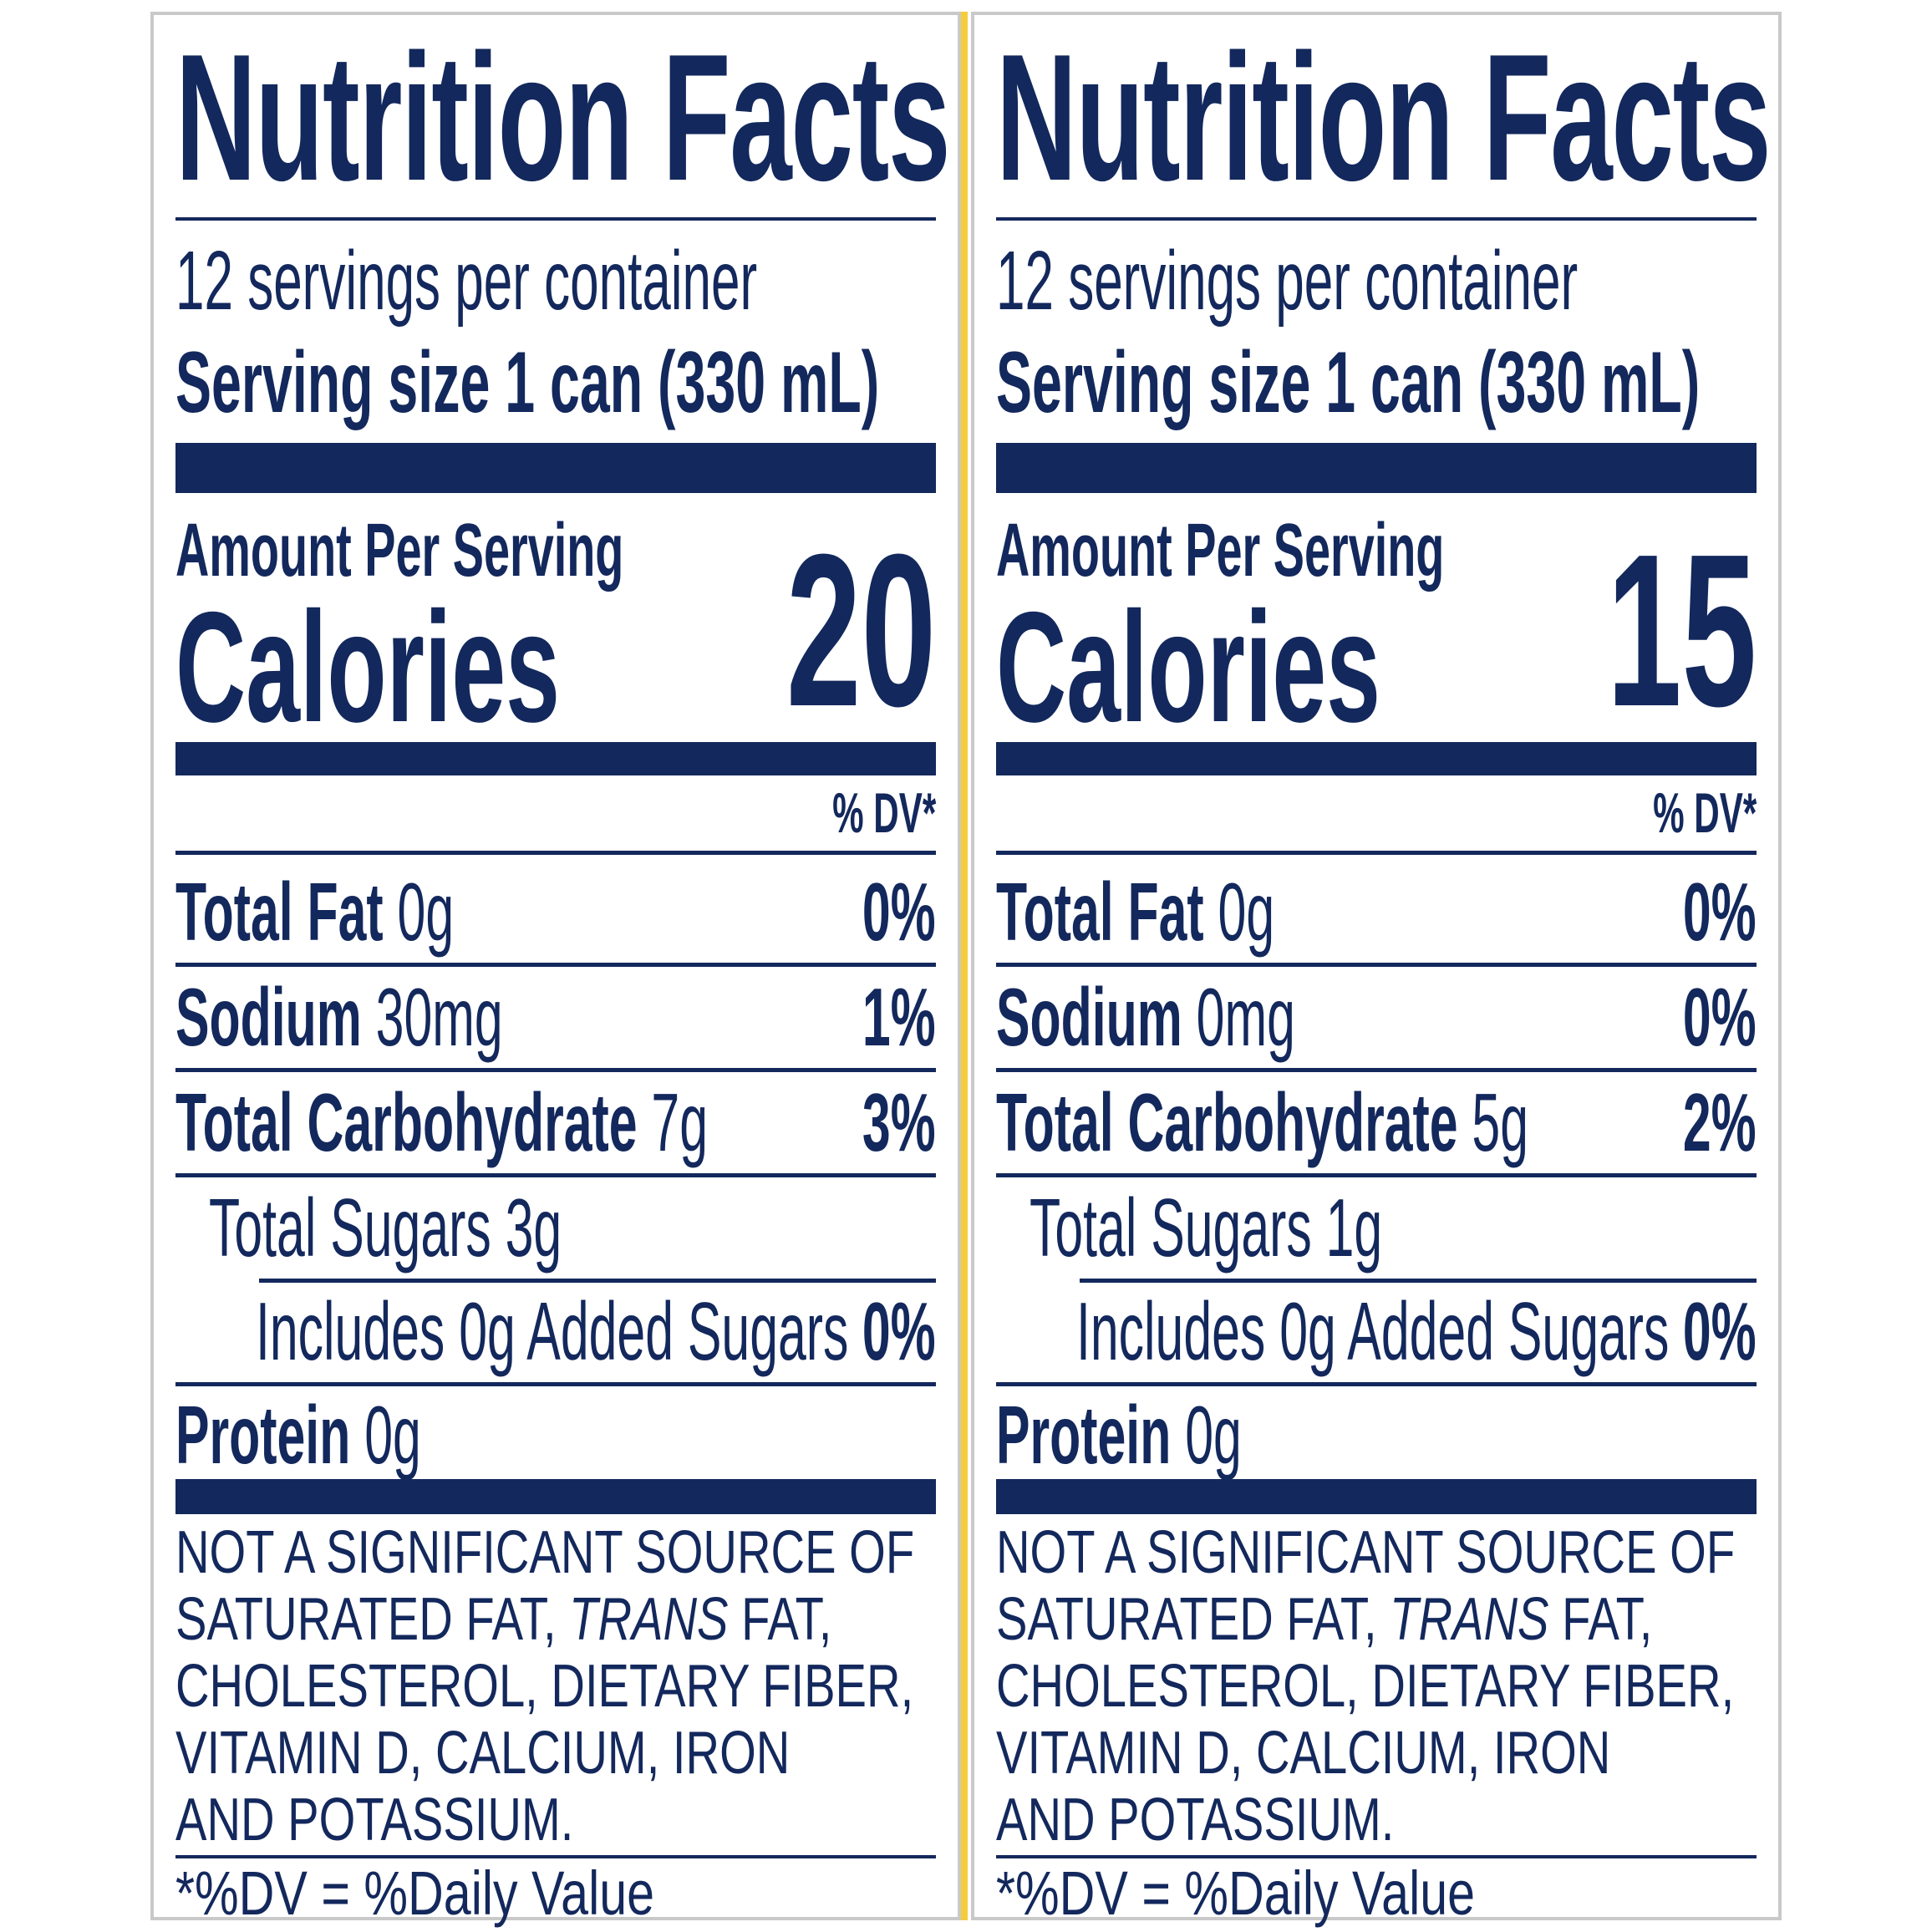 The image size is (1932, 1932). Describe the element at coordinates (555, 1122) in the screenshot. I see `nutrient-row-total-carbohydrate: Total Carbohydrate 7g 3%` at that location.